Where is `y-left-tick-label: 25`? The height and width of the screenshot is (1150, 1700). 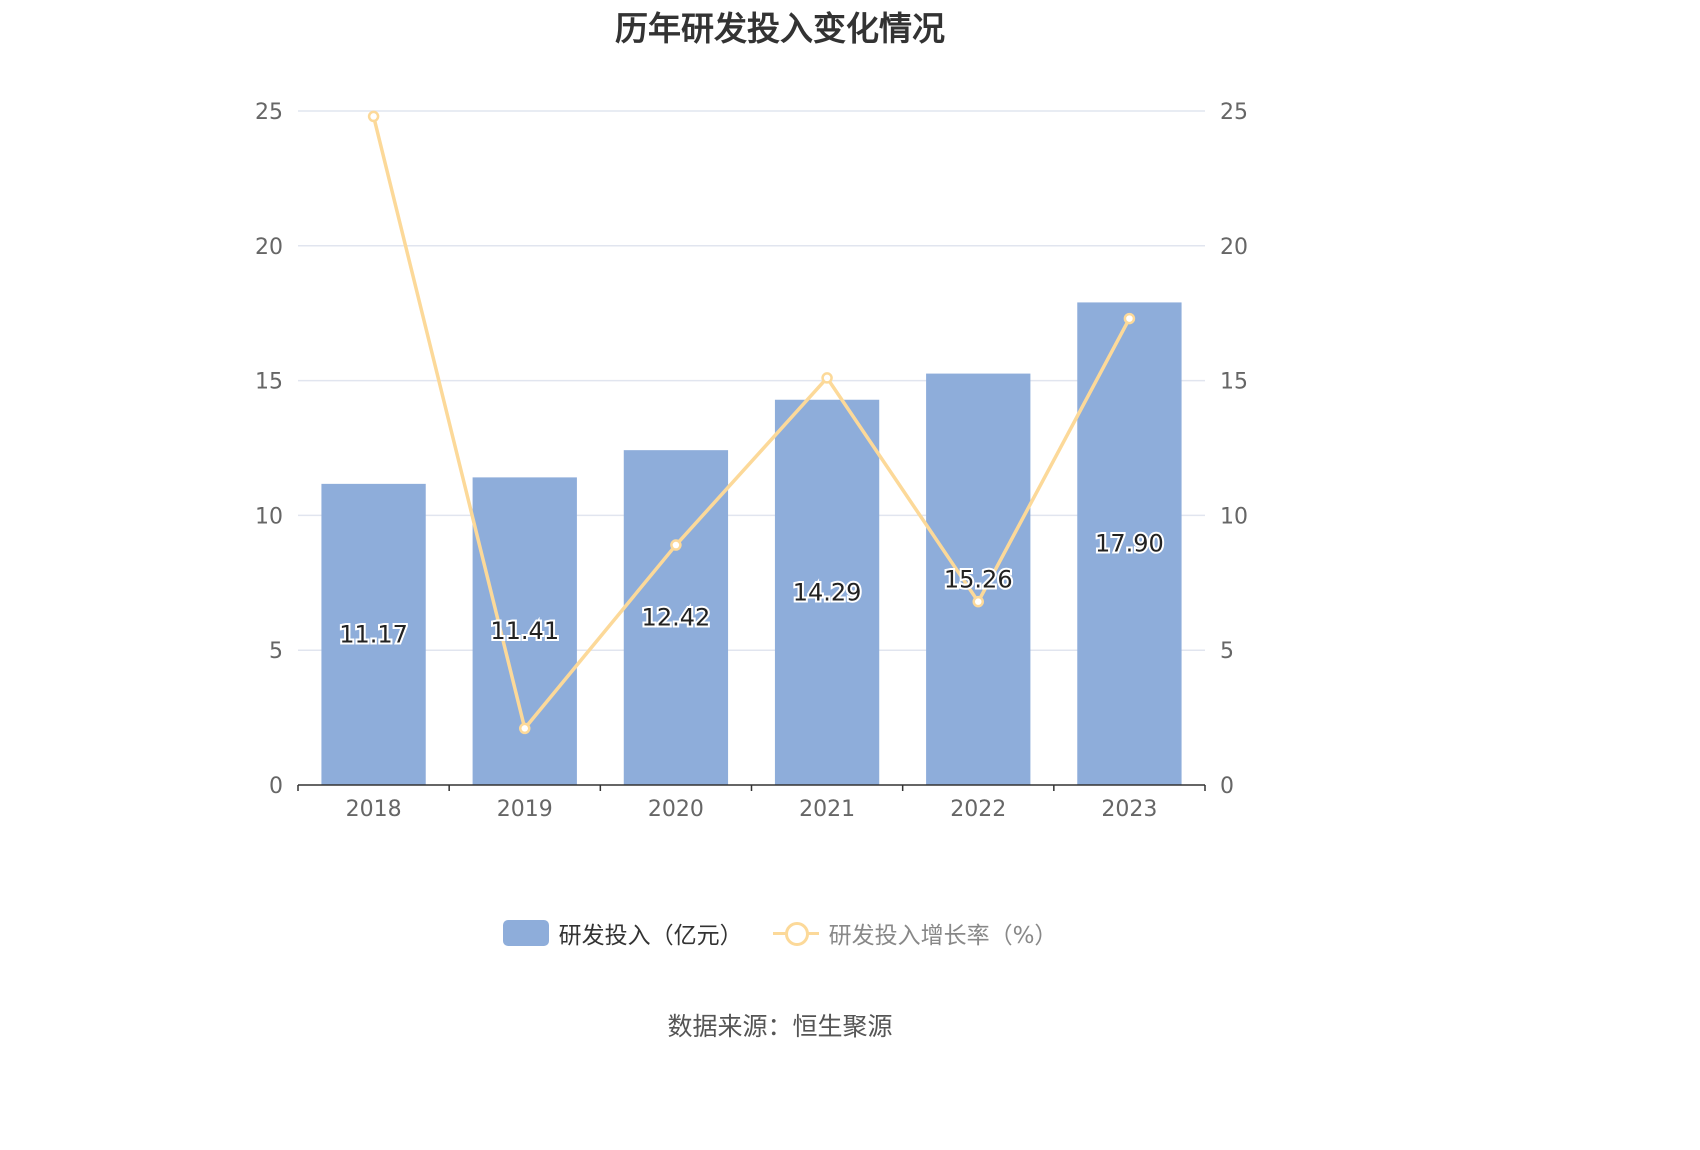
y-left-tick-label: 25 is located at coordinates (269, 112).